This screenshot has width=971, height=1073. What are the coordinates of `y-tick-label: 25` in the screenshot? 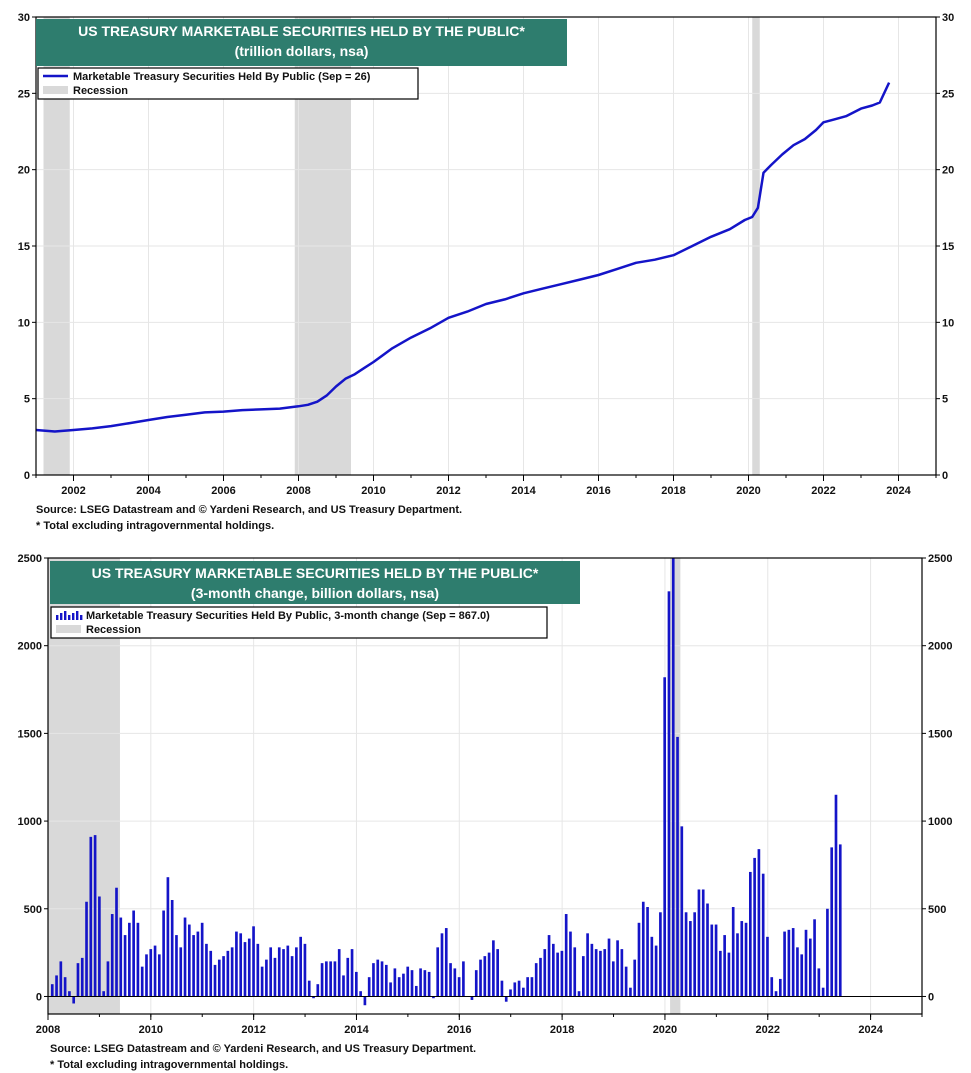 It's located at (24, 94).